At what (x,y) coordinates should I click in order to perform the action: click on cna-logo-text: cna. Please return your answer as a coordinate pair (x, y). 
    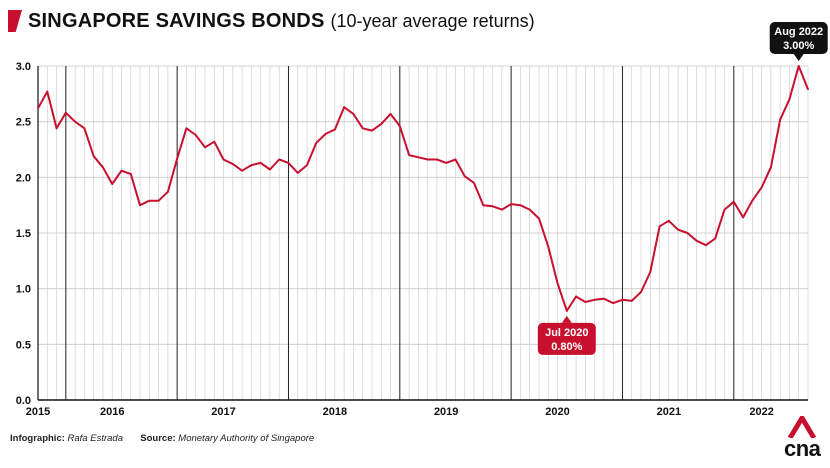
    Looking at the image, I should click on (802, 448).